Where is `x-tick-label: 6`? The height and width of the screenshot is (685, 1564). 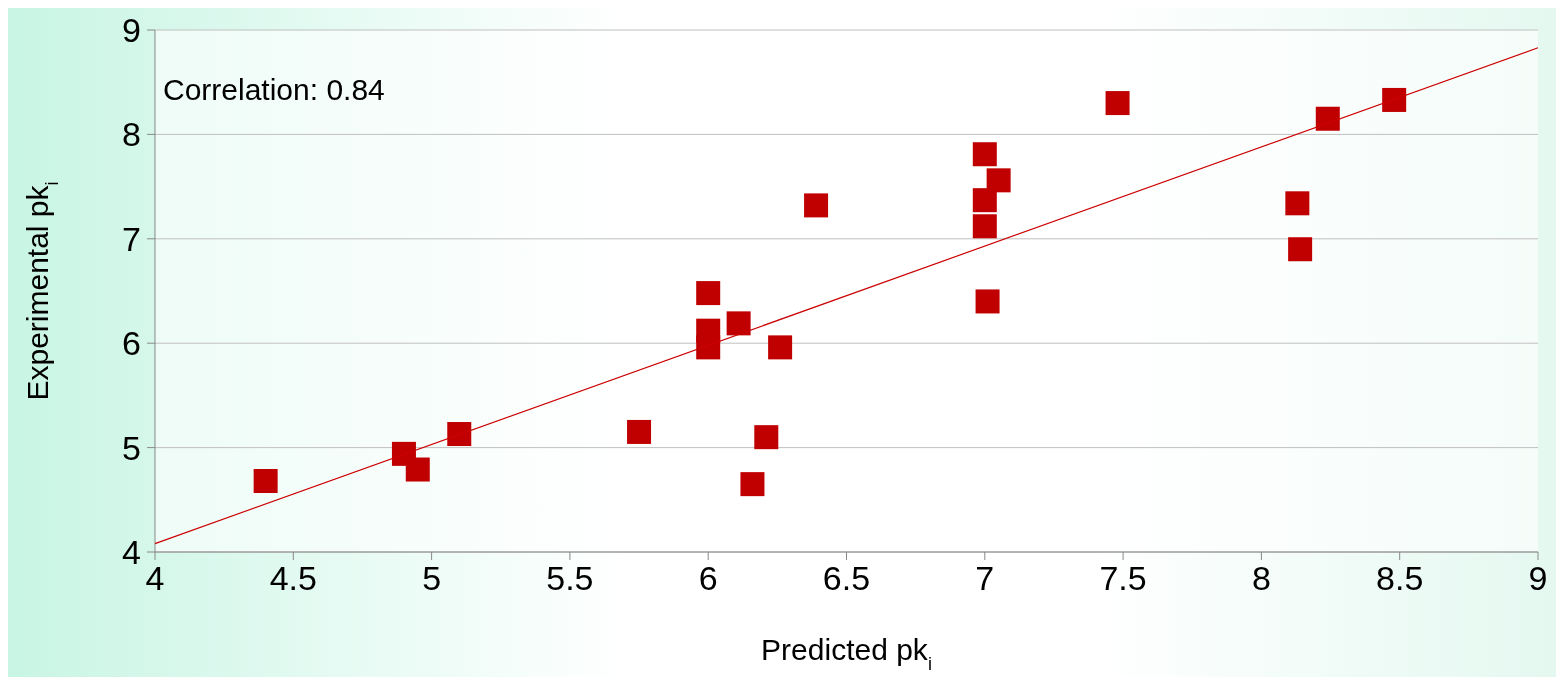
x-tick-label: 6 is located at coordinates (708, 578).